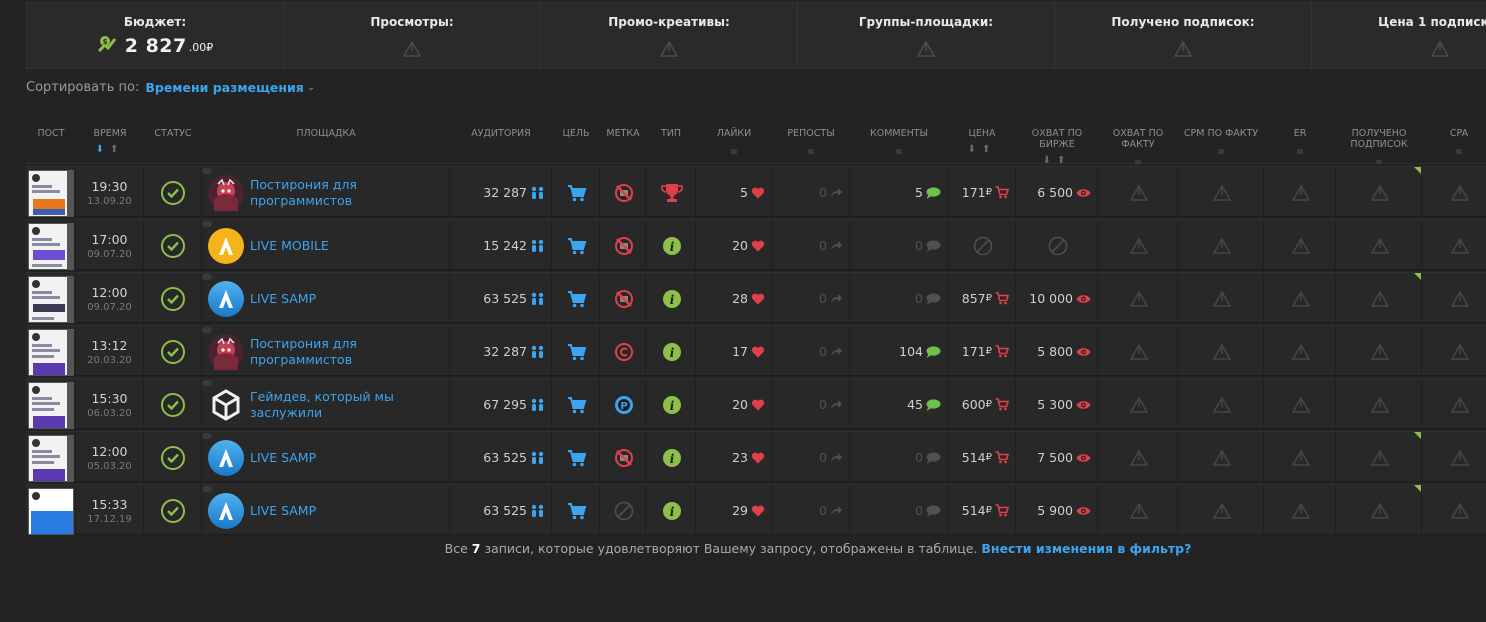 Image resolution: width=1486 pixels, height=622 pixels. I want to click on site-name-link: Геймдев, который мы заслужили, so click(322, 404).